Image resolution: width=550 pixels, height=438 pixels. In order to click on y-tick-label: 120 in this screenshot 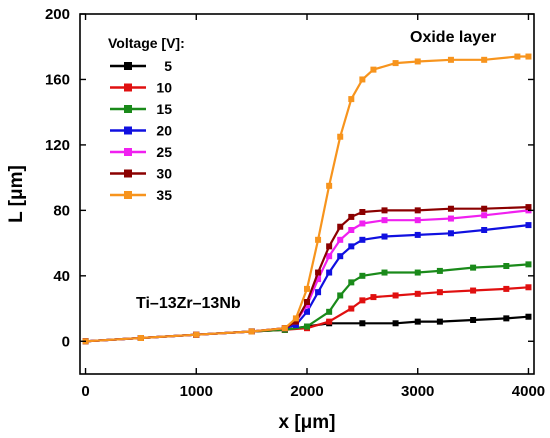, I will do `click(57, 145)`.